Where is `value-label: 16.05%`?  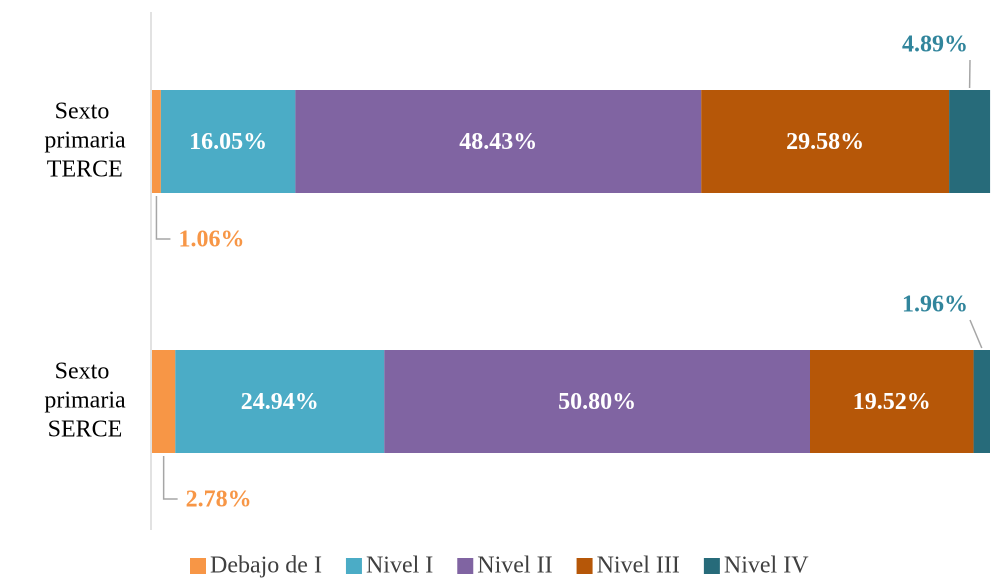 value-label: 16.05% is located at coordinates (228, 142).